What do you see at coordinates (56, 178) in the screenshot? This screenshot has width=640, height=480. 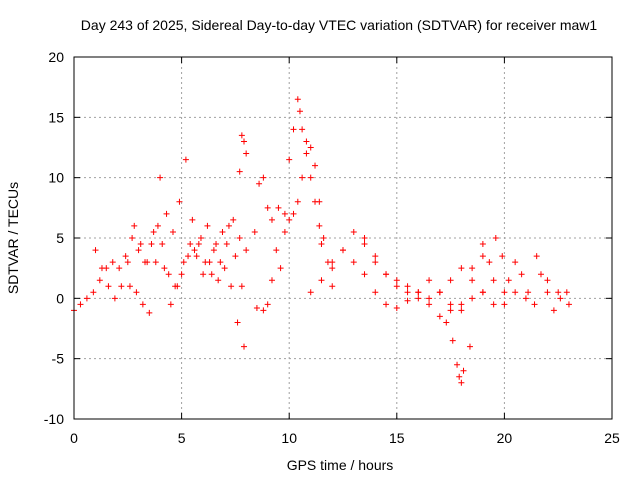 I see `y-tick-label: 10` at bounding box center [56, 178].